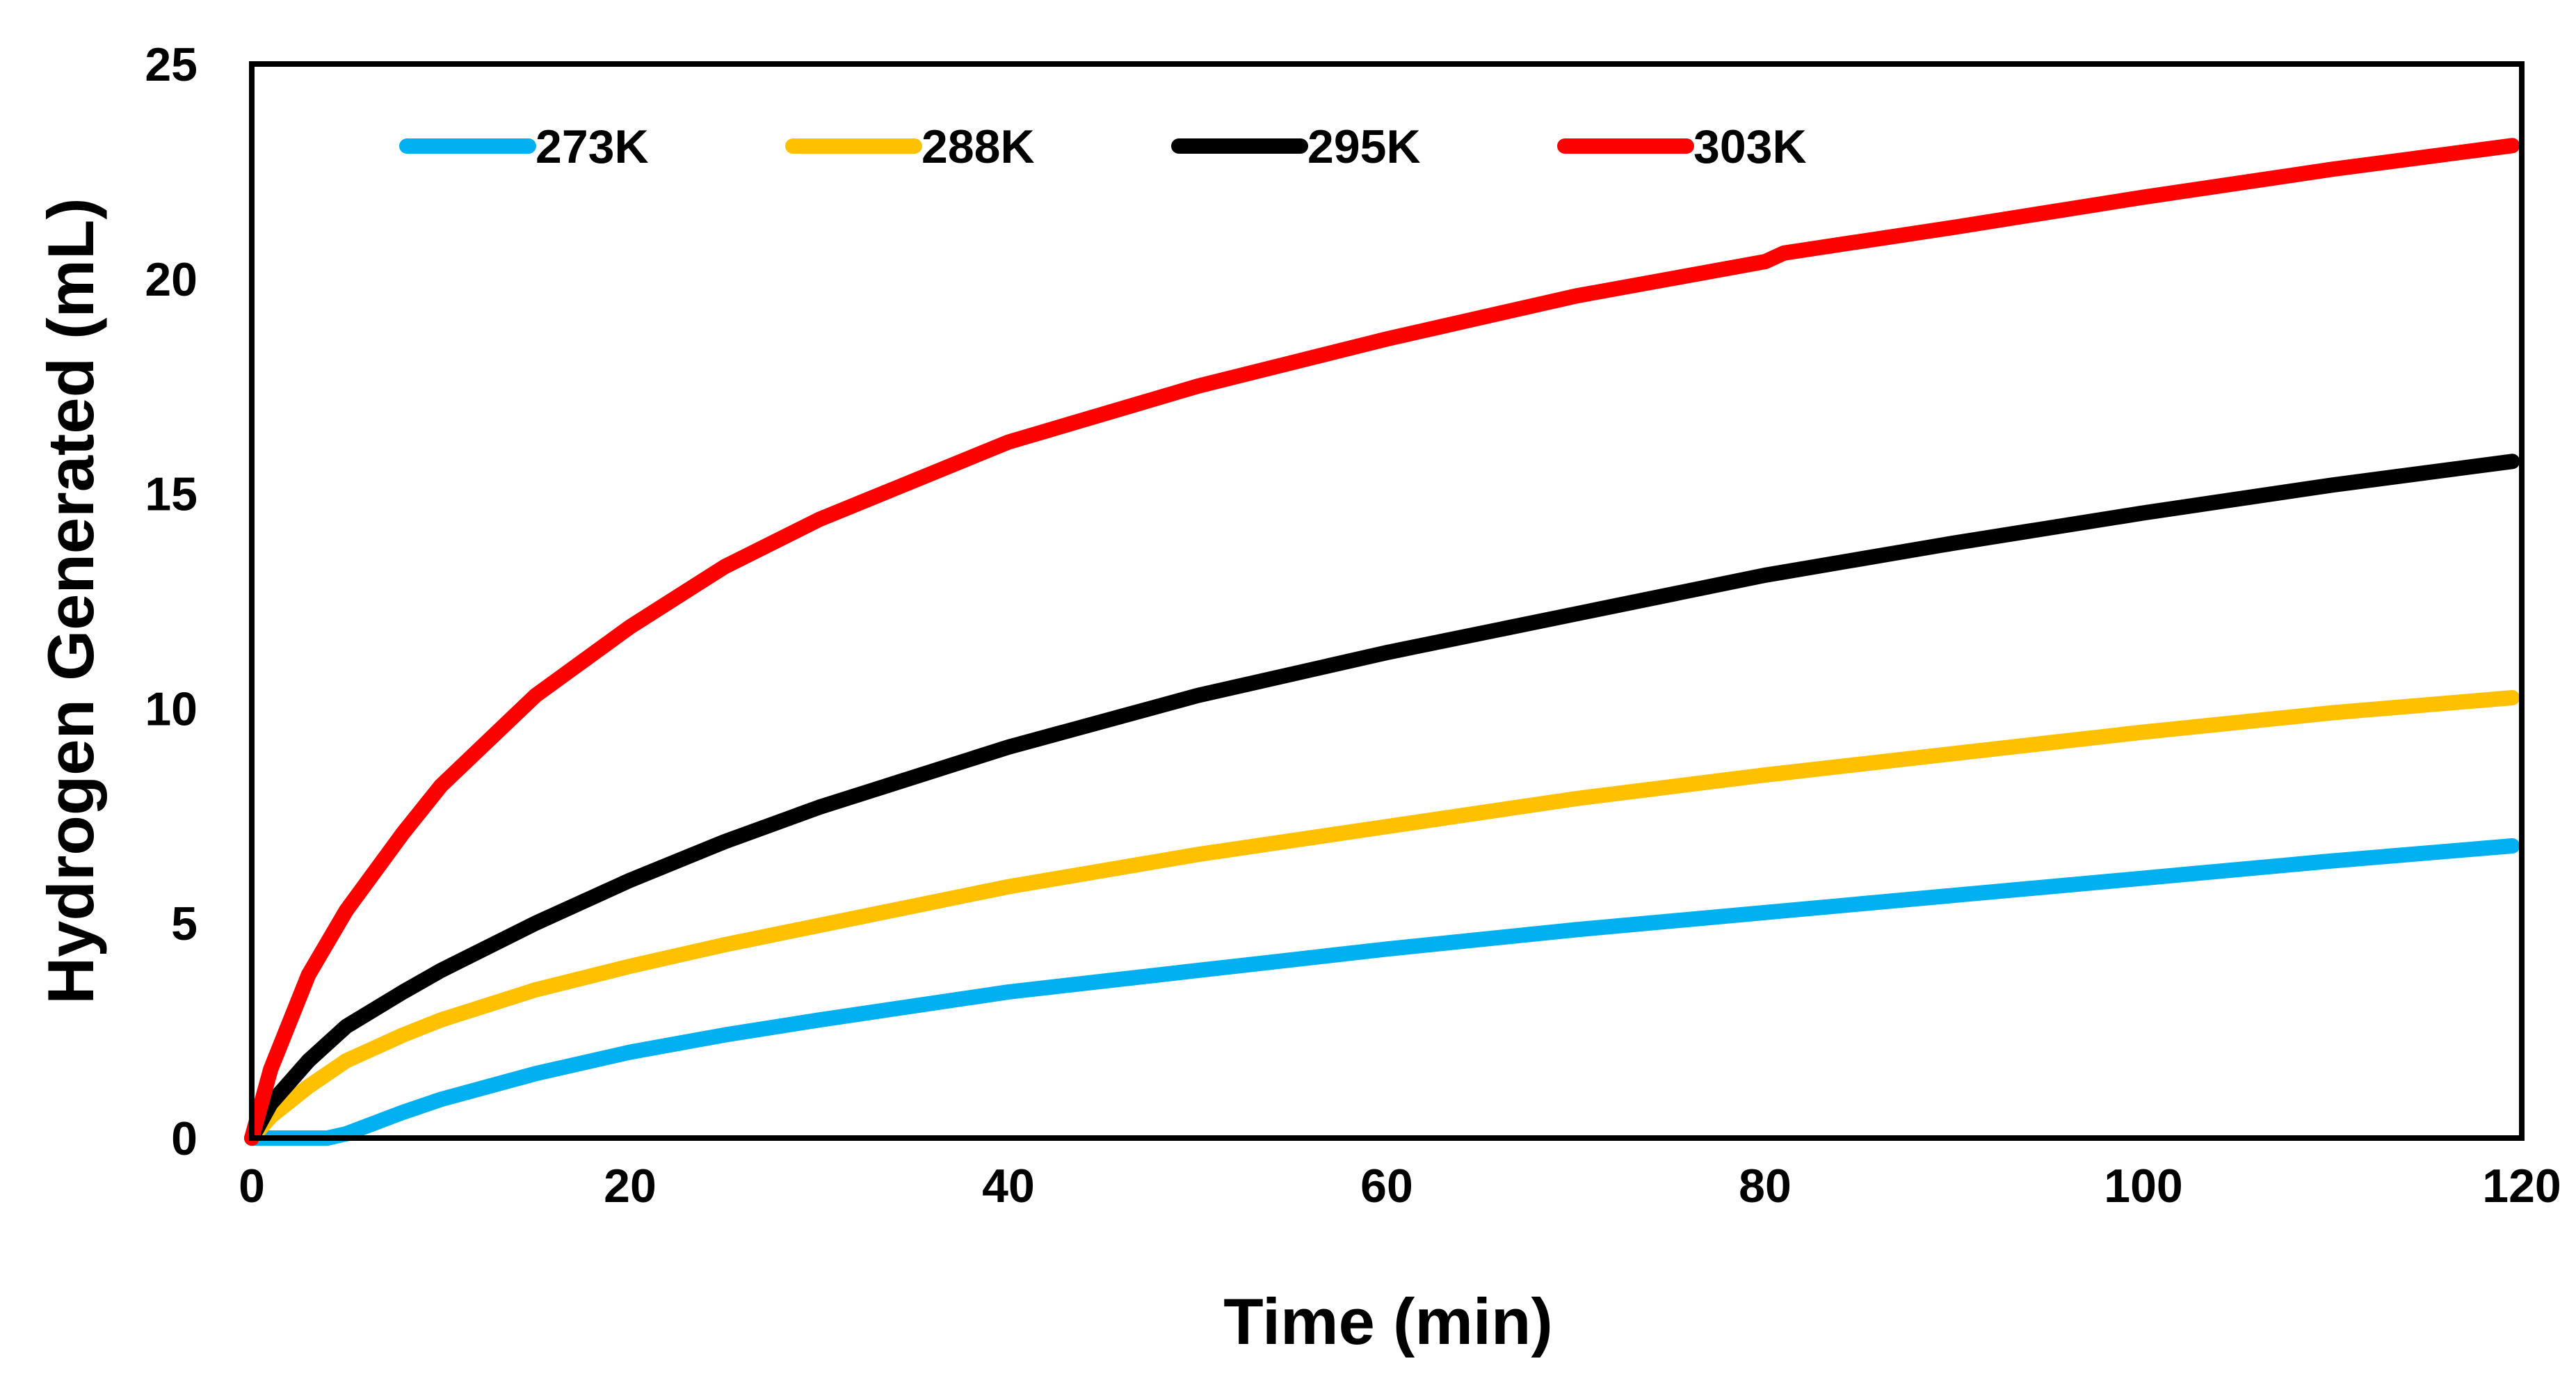 The image size is (2576, 1385). I want to click on y-tick-label: 20, so click(171, 279).